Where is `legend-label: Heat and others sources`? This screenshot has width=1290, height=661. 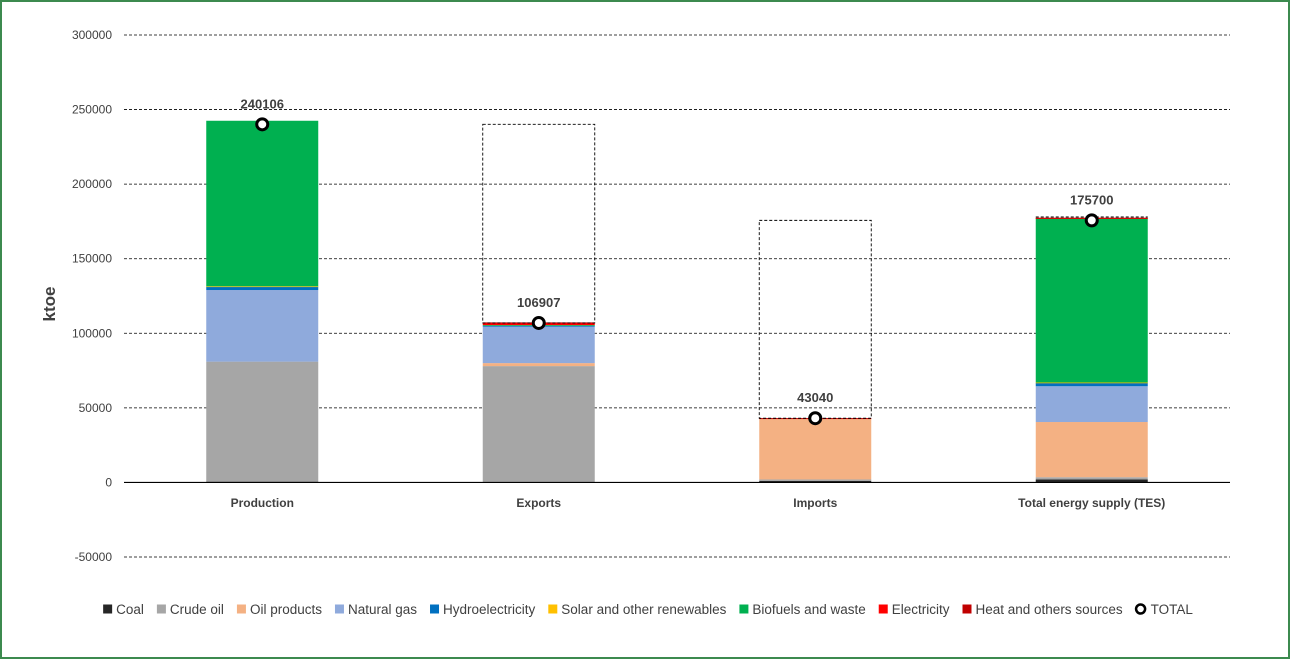 legend-label: Heat and others sources is located at coordinates (1049, 609).